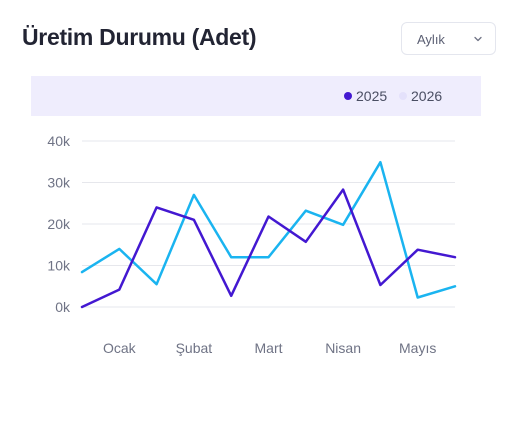 The width and height of the screenshot is (518, 423). What do you see at coordinates (256, 96) in the screenshot?
I see `legend: 2025 2026` at bounding box center [256, 96].